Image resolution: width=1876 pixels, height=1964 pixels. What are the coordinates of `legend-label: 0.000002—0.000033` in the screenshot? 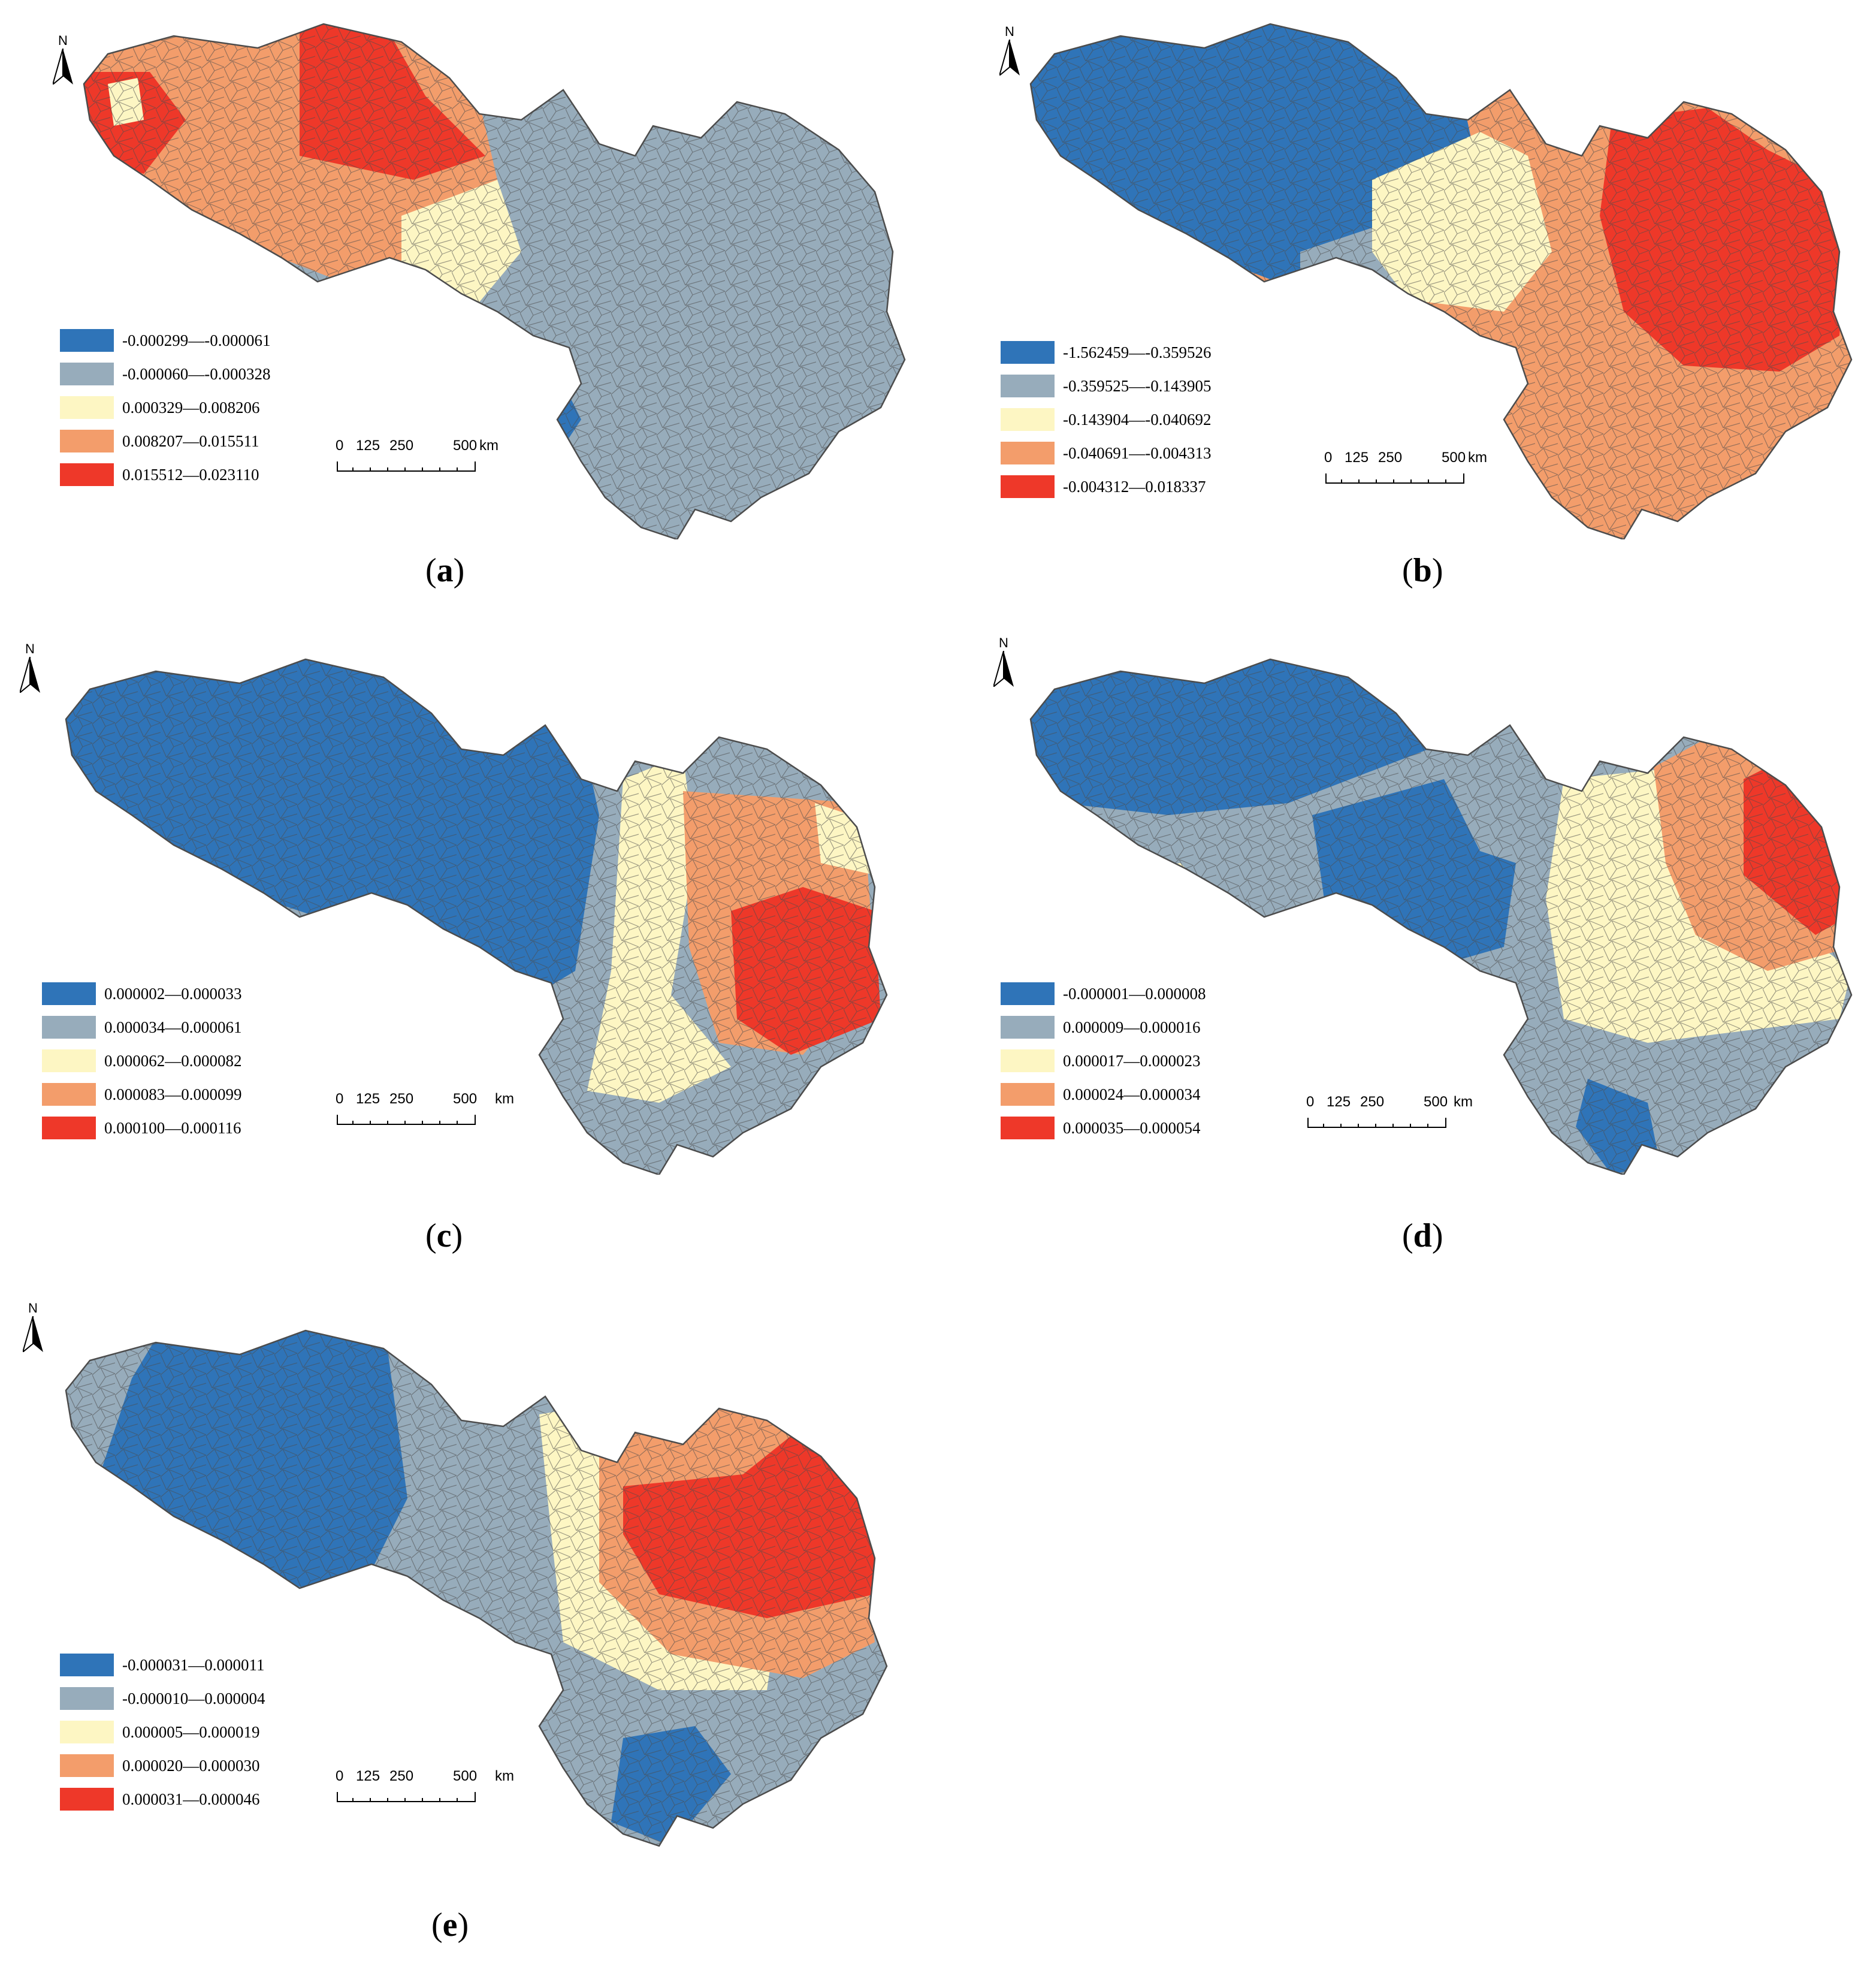 It's located at (173, 994).